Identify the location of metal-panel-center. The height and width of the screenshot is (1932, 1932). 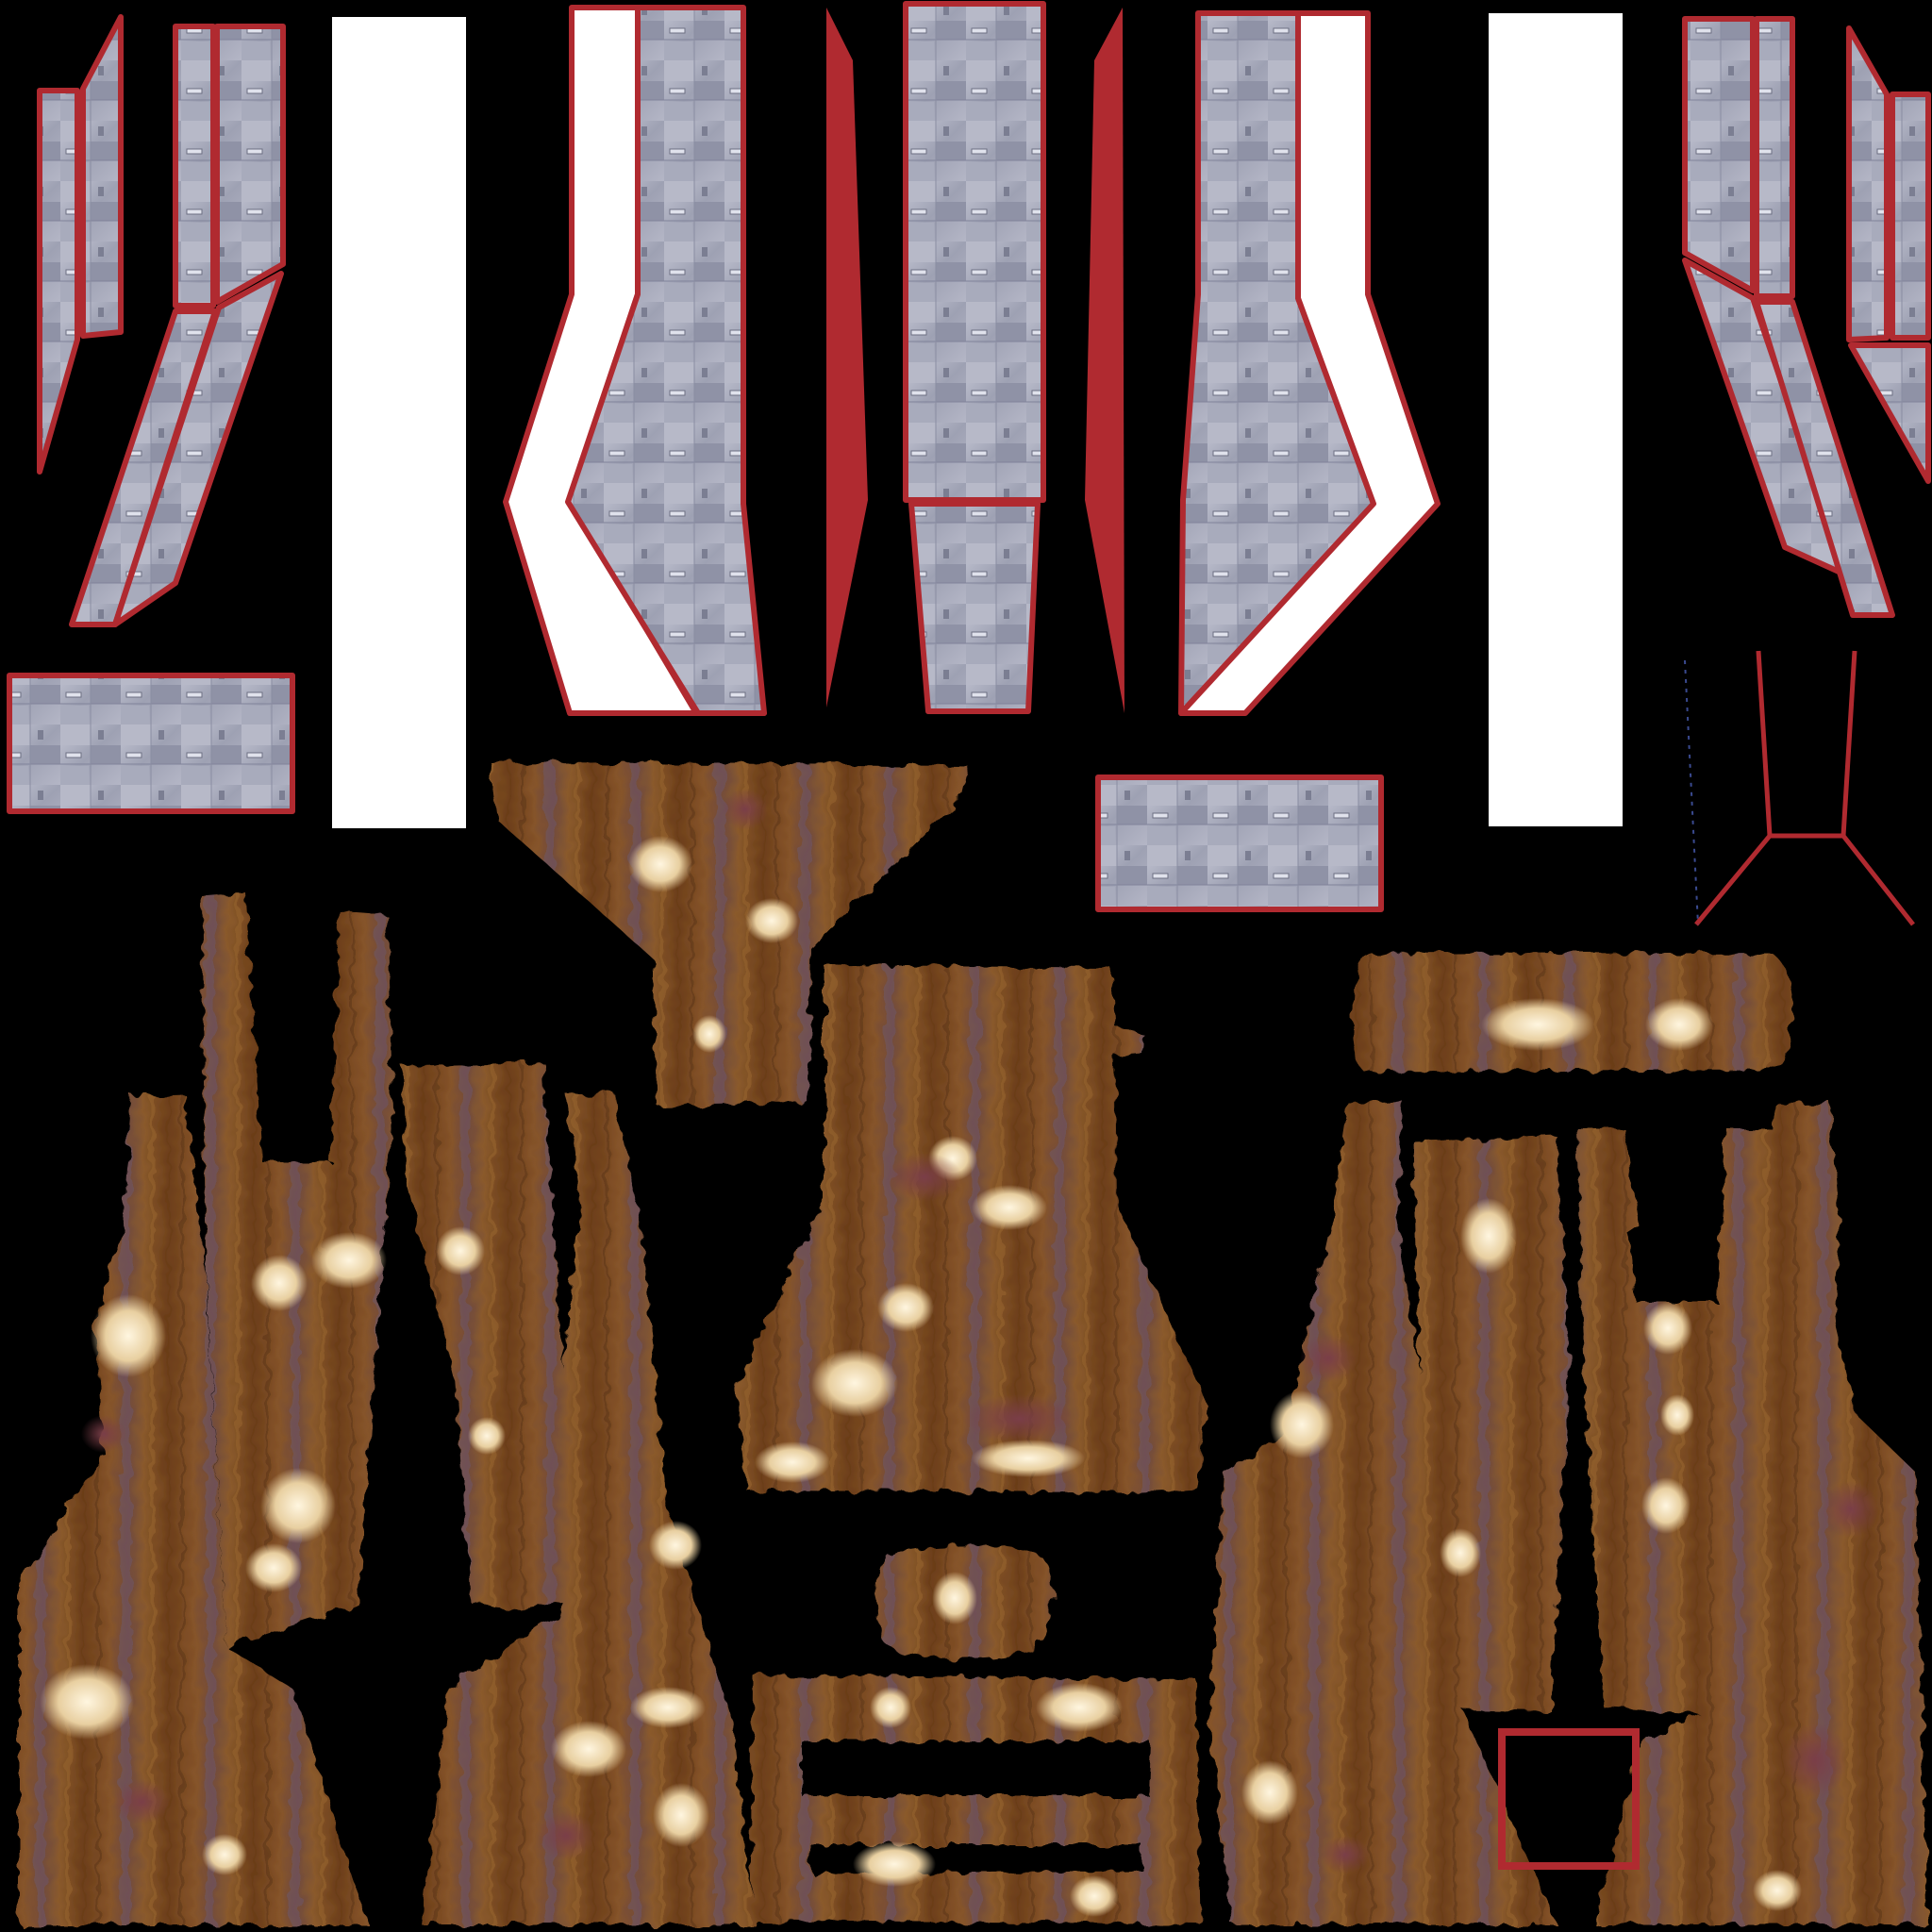
(974, 252).